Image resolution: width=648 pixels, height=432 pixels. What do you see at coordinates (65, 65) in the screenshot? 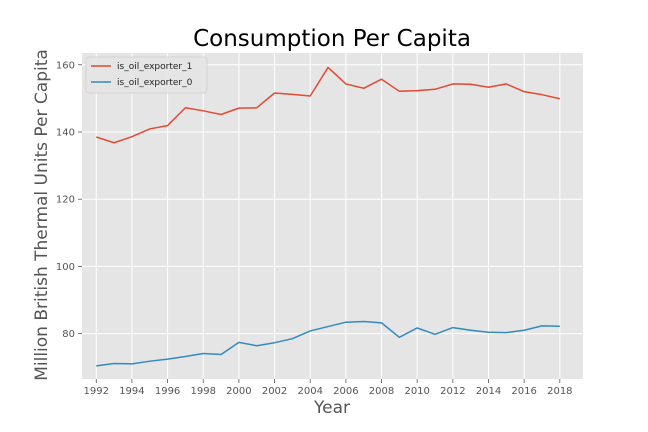
I see `y-tick-label: 160` at bounding box center [65, 65].